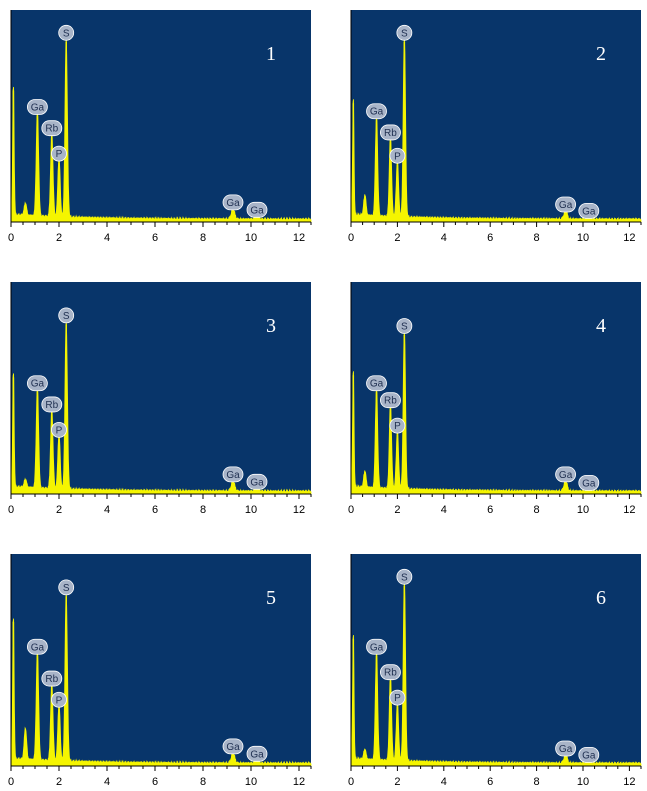 The height and width of the screenshot is (791, 647). What do you see at coordinates (271, 598) in the screenshot?
I see `panel-number: 5` at bounding box center [271, 598].